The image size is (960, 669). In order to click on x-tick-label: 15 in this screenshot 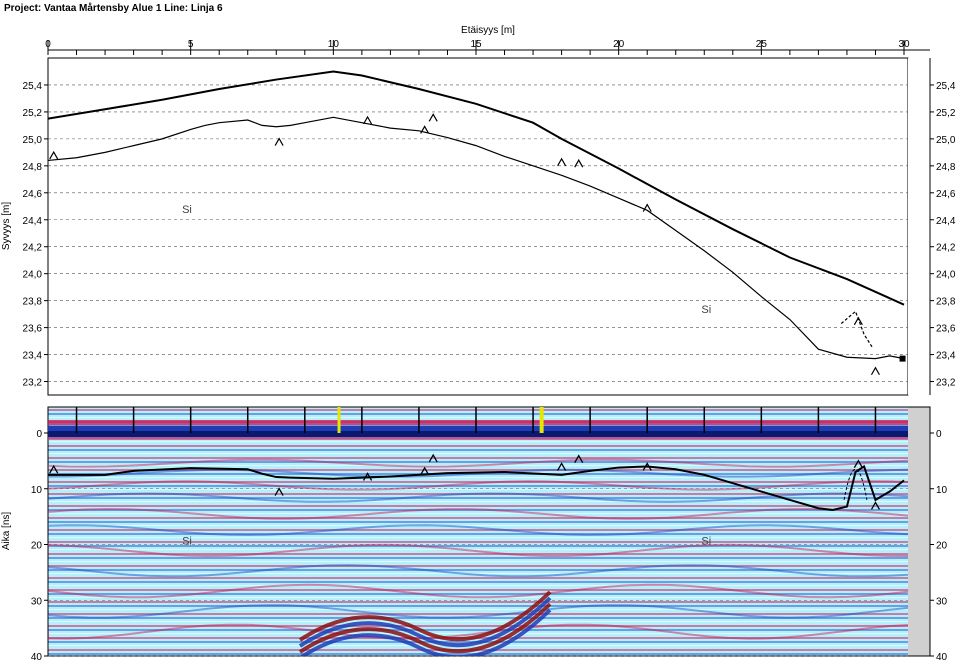, I will do `click(476, 44)`.